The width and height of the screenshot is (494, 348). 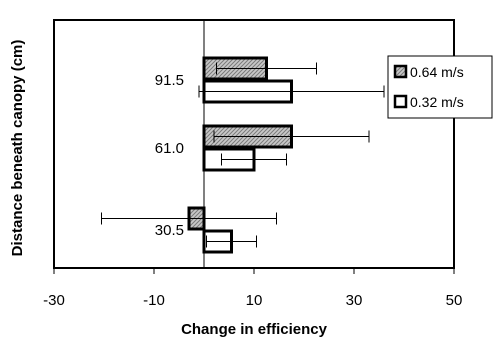 What do you see at coordinates (169, 80) in the screenshot?
I see `category-label-91.5: 91.5` at bounding box center [169, 80].